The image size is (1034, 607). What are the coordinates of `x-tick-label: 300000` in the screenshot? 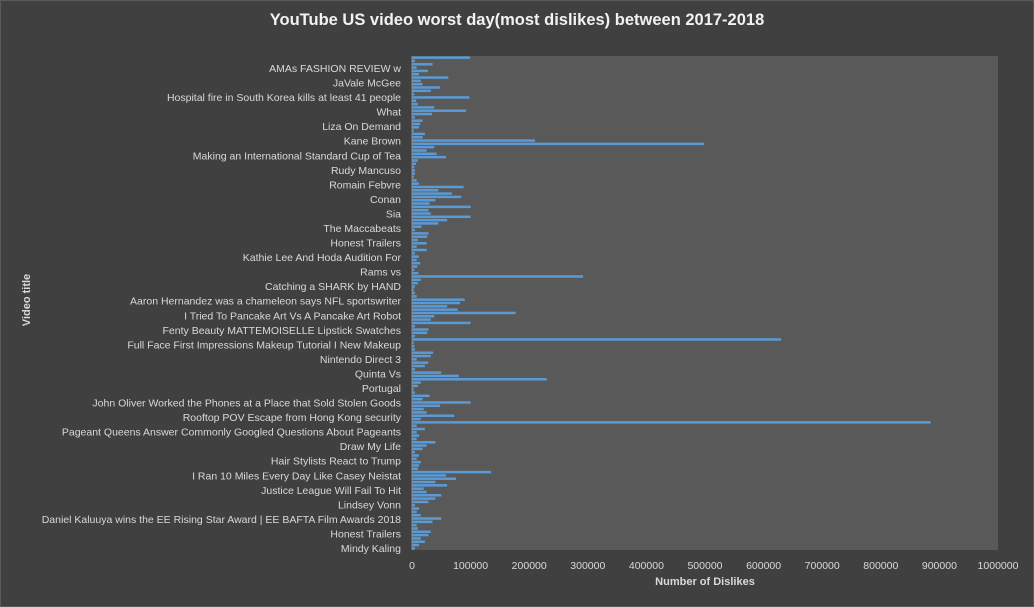 It's located at (587, 566).